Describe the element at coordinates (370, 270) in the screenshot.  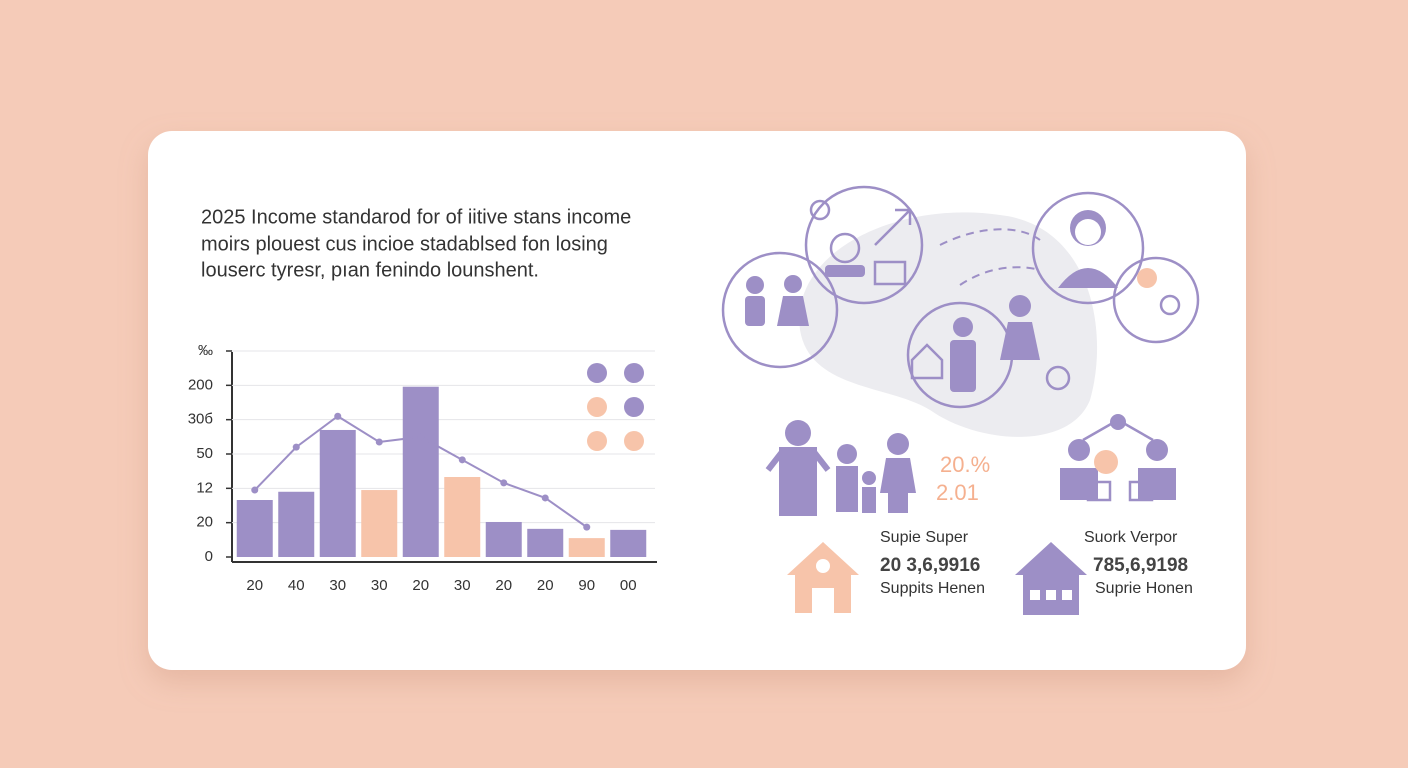
I see `title-line: louserc tyresr, pıan fenindo lounshent.` at that location.